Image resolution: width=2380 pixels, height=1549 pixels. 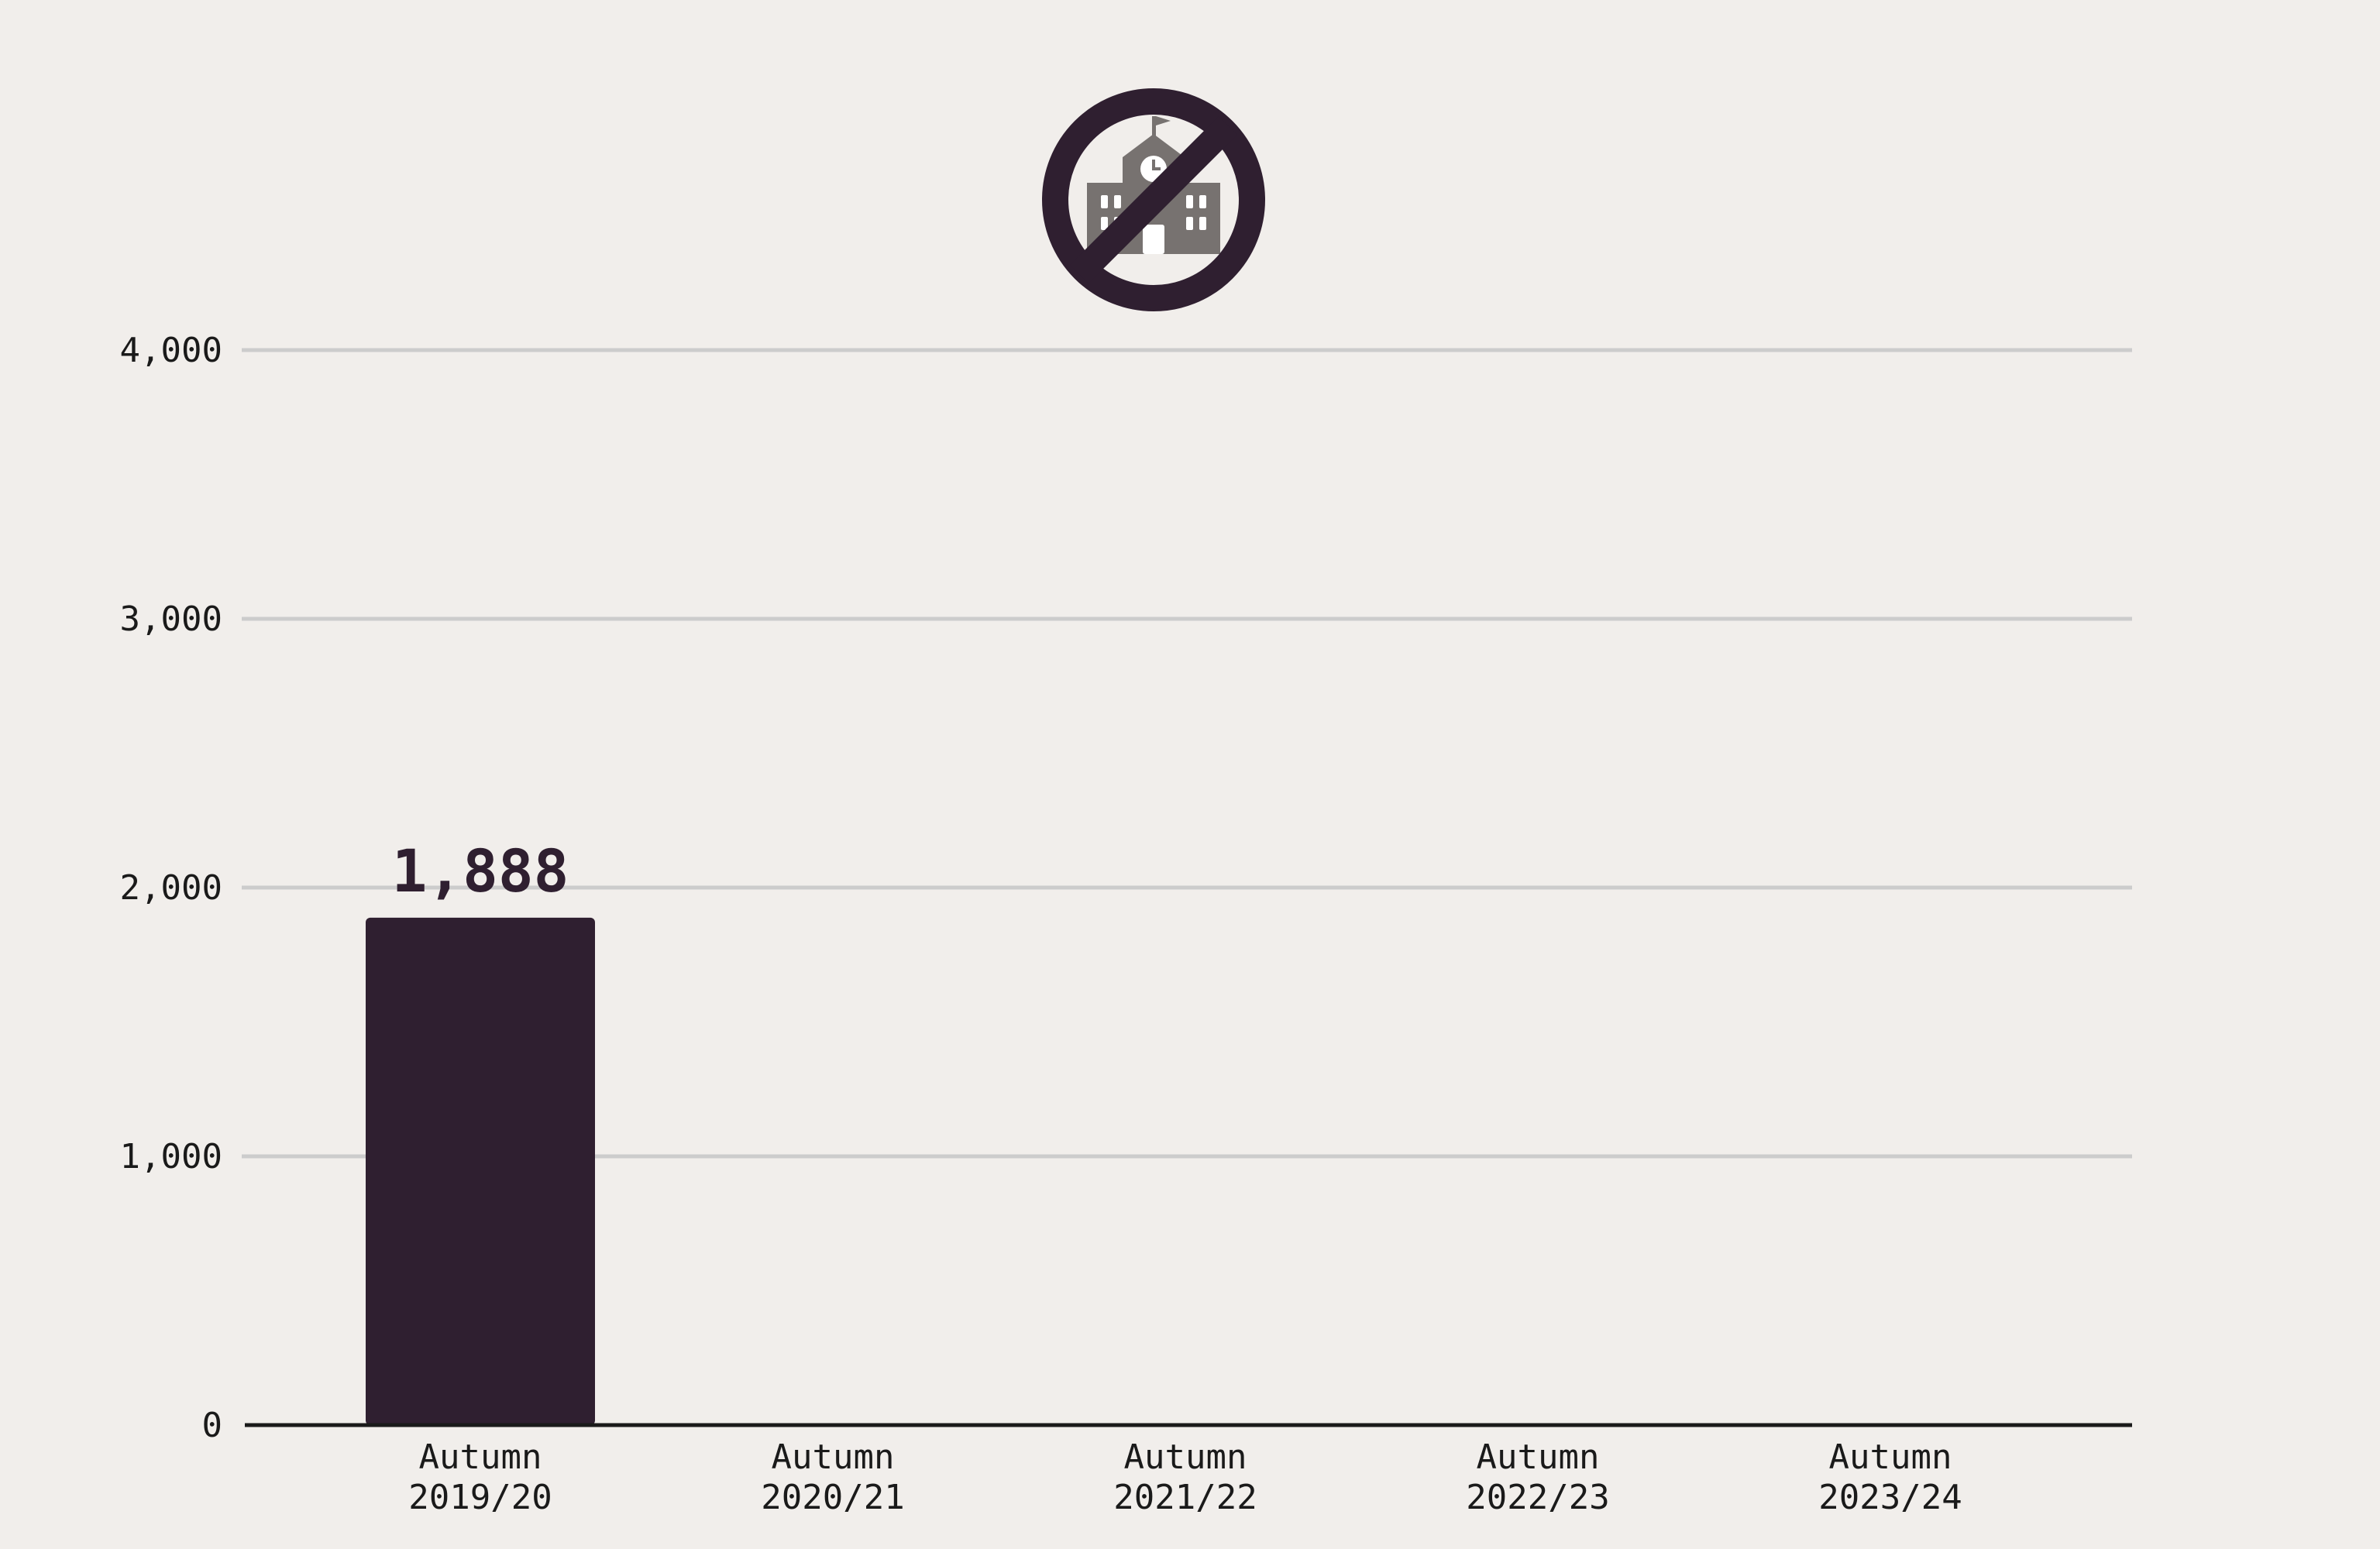 I want to click on y-tick-label: 3,000, so click(x=171, y=619).